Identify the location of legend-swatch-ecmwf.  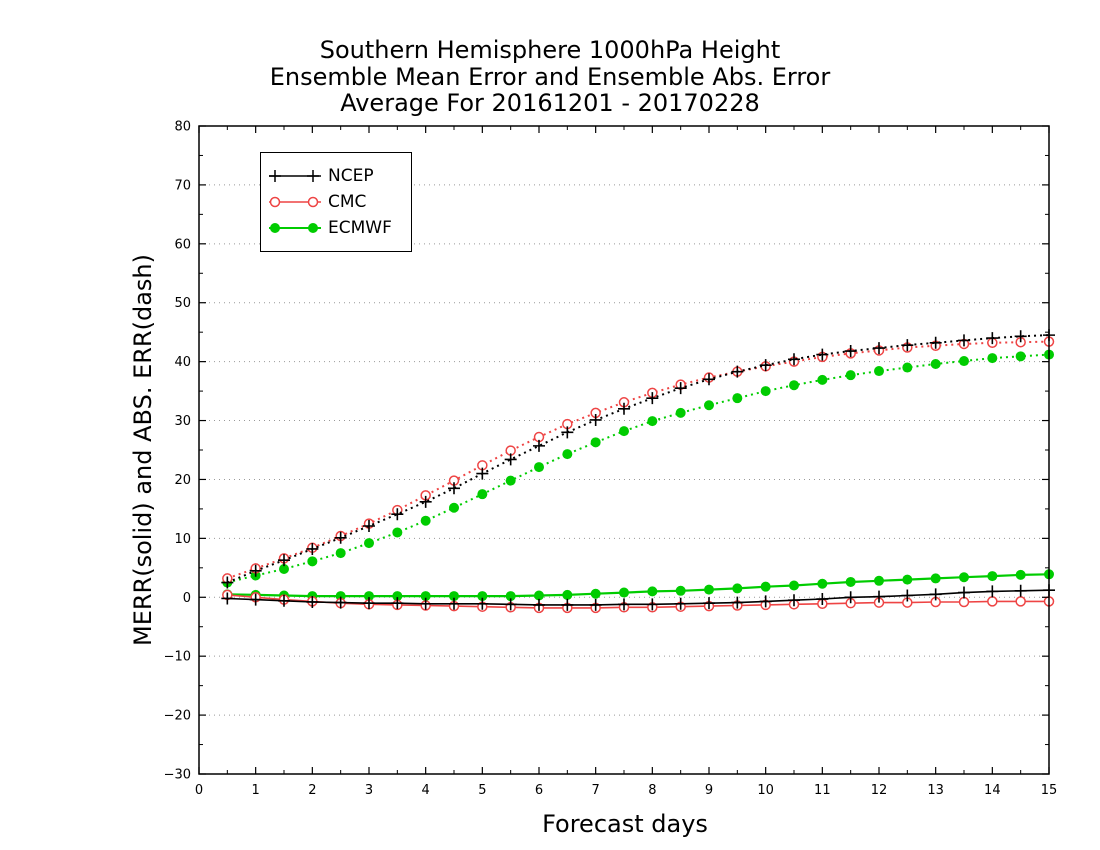
(295, 228).